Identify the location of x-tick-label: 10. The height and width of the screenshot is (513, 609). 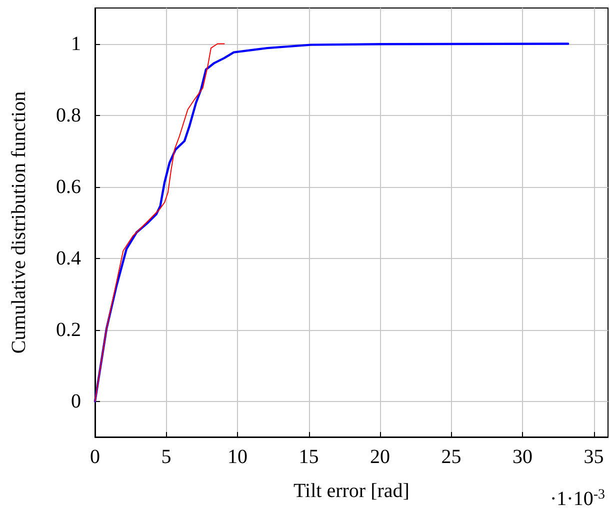
(238, 457).